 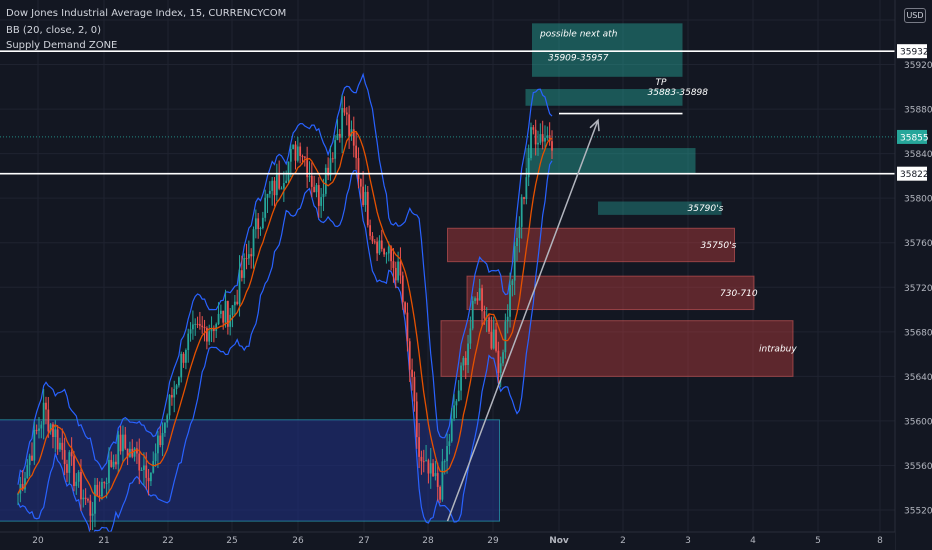 What do you see at coordinates (918, 289) in the screenshot?
I see `y-tick-label: 35720` at bounding box center [918, 289].